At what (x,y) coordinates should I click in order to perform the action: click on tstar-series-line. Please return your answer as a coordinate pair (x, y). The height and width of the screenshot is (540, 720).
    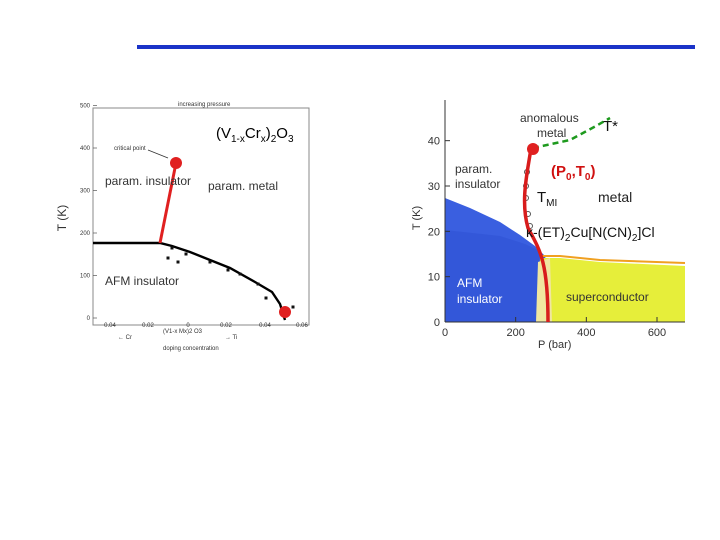
    Looking at the image, I should click on (571, 133).